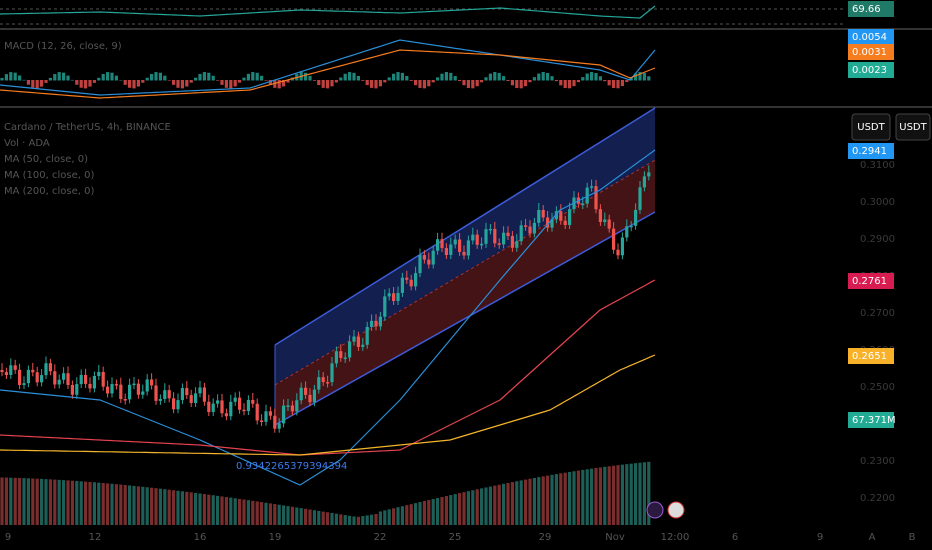 This screenshot has width=932, height=550. Describe the element at coordinates (328, 74) in the screenshot. I see `signal-line` at that location.